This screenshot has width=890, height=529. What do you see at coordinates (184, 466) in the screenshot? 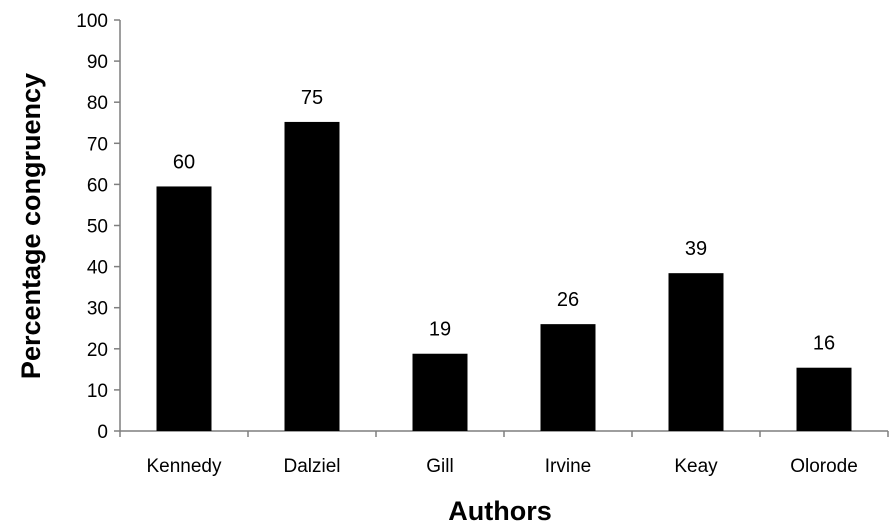
I see `x-tick-label: Kennedy` at bounding box center [184, 466].